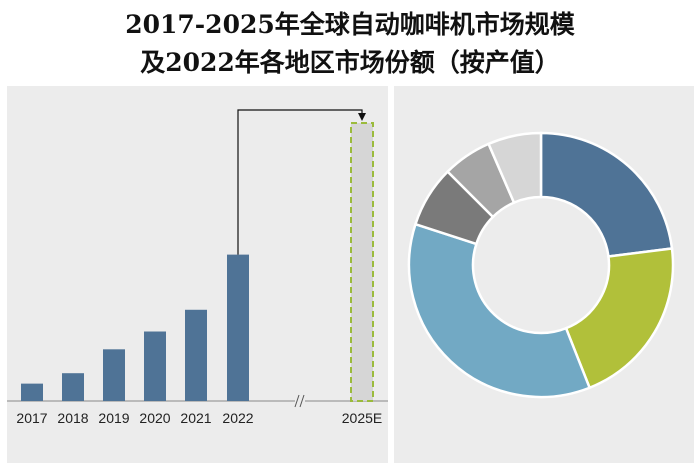 The width and height of the screenshot is (700, 467). What do you see at coordinates (154, 418) in the screenshot?
I see `x-tick-label: 2020` at bounding box center [154, 418].